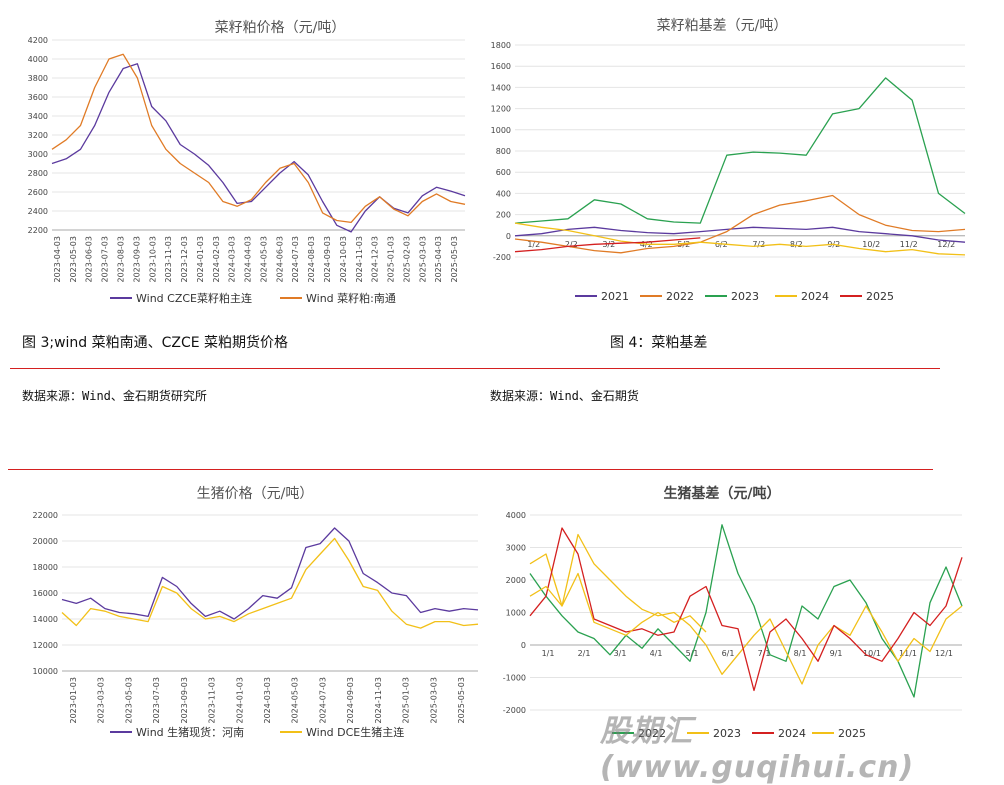  I want to click on y-tick-label: 2800, so click(38, 173).